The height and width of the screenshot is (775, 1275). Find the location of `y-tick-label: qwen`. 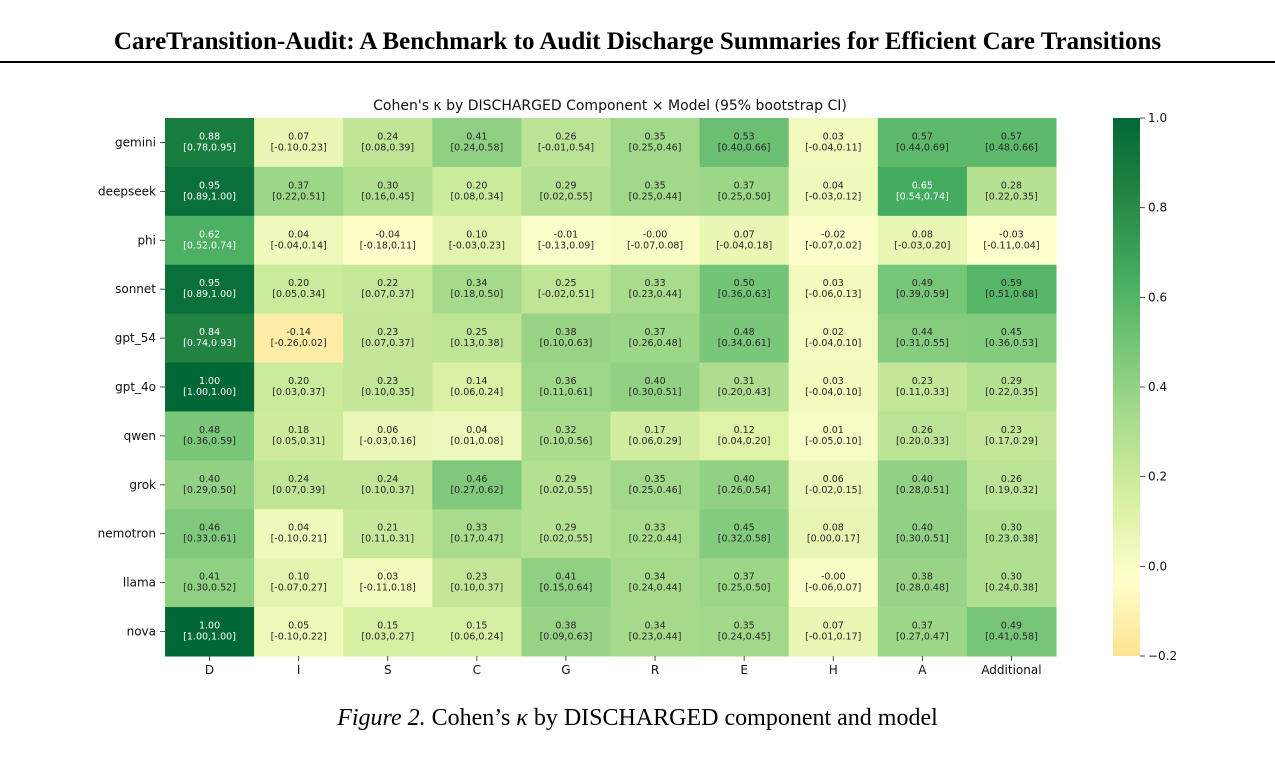

y-tick-label: qwen is located at coordinates (140, 436).